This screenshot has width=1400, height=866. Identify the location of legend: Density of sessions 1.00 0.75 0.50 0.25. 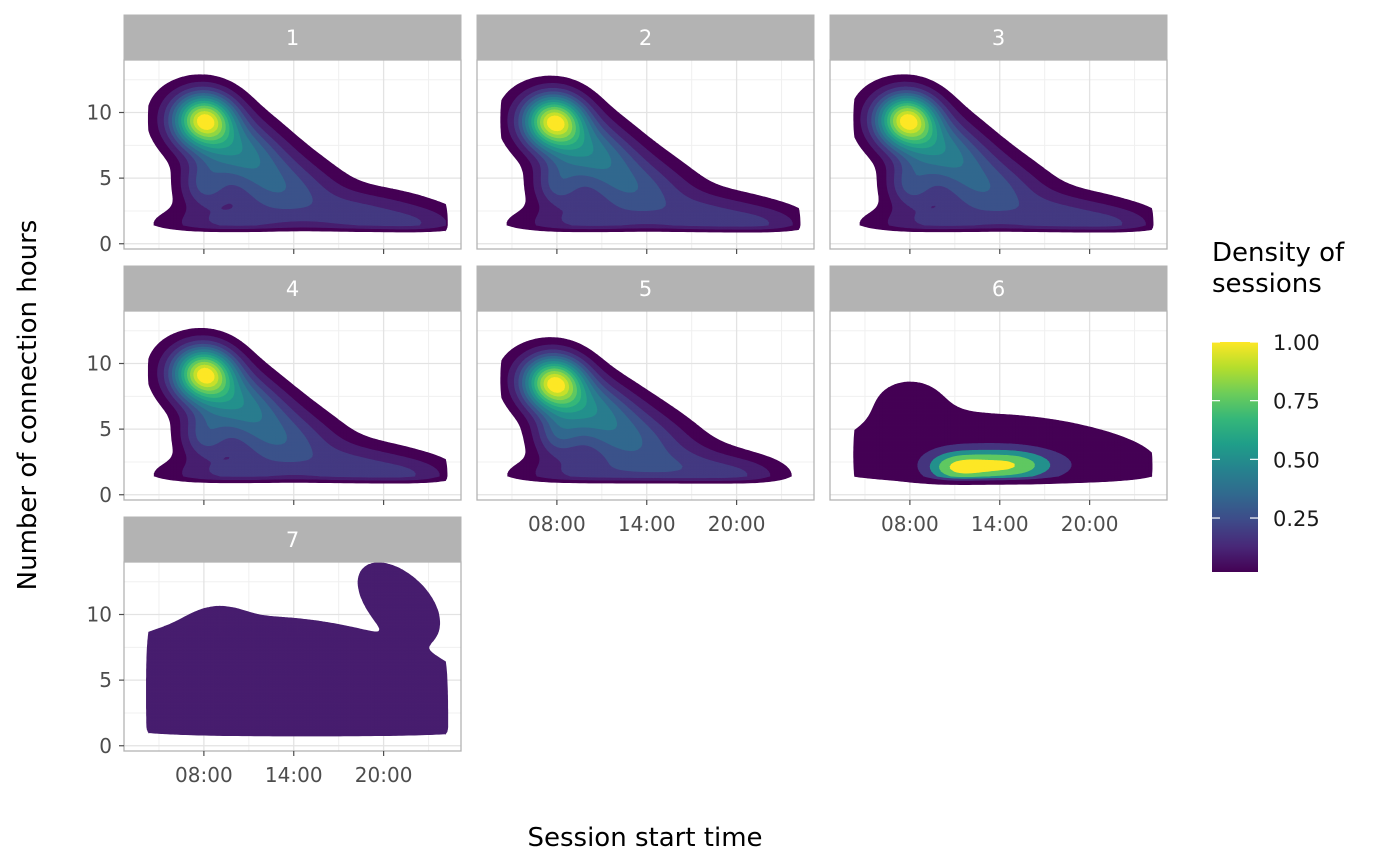
(1278, 405).